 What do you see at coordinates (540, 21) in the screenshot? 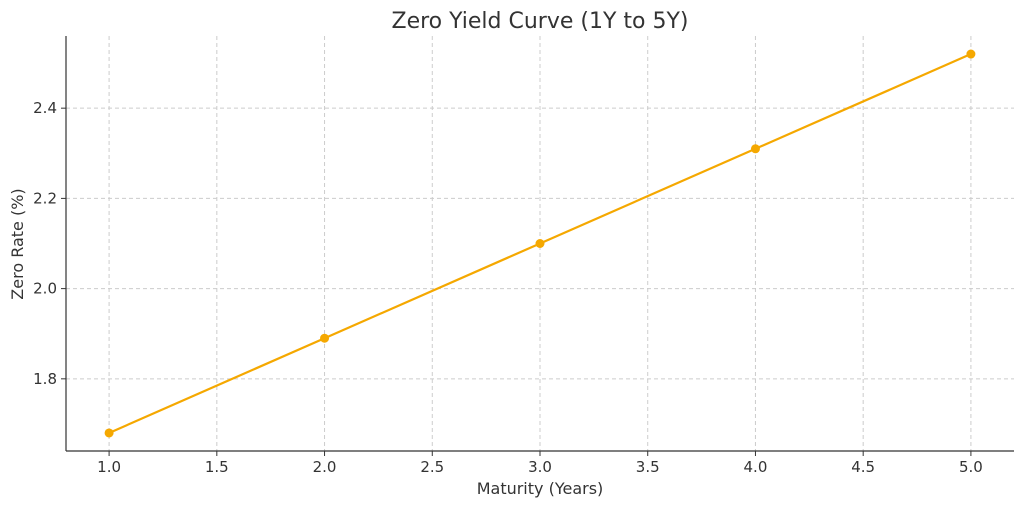
I see `chart-title: Zero Yield Curve (1Y to 5Y)` at bounding box center [540, 21].